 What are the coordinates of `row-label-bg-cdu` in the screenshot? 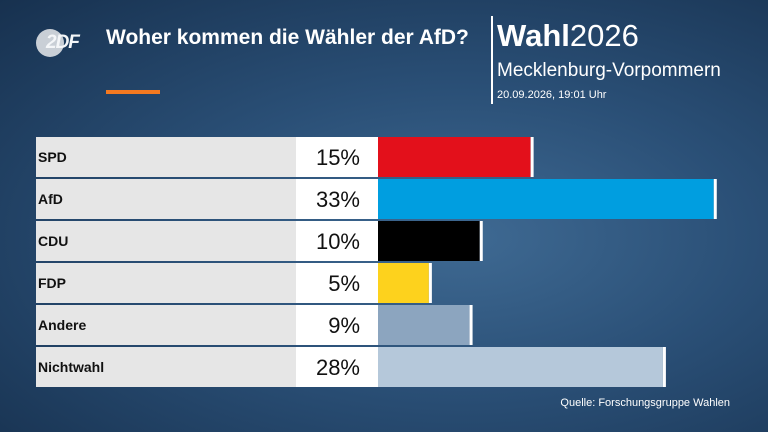 It's located at (166, 241).